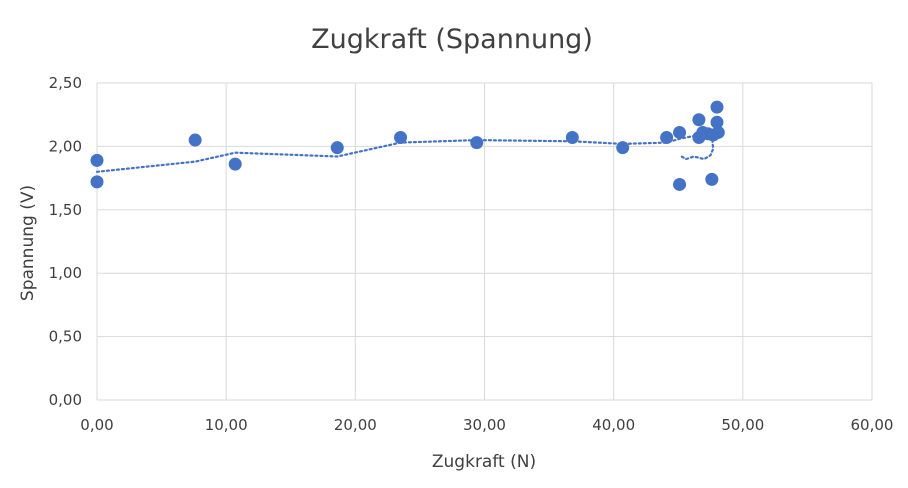  Describe the element at coordinates (484, 462) in the screenshot. I see `x-axis-title: Zugkraft (N)` at that location.